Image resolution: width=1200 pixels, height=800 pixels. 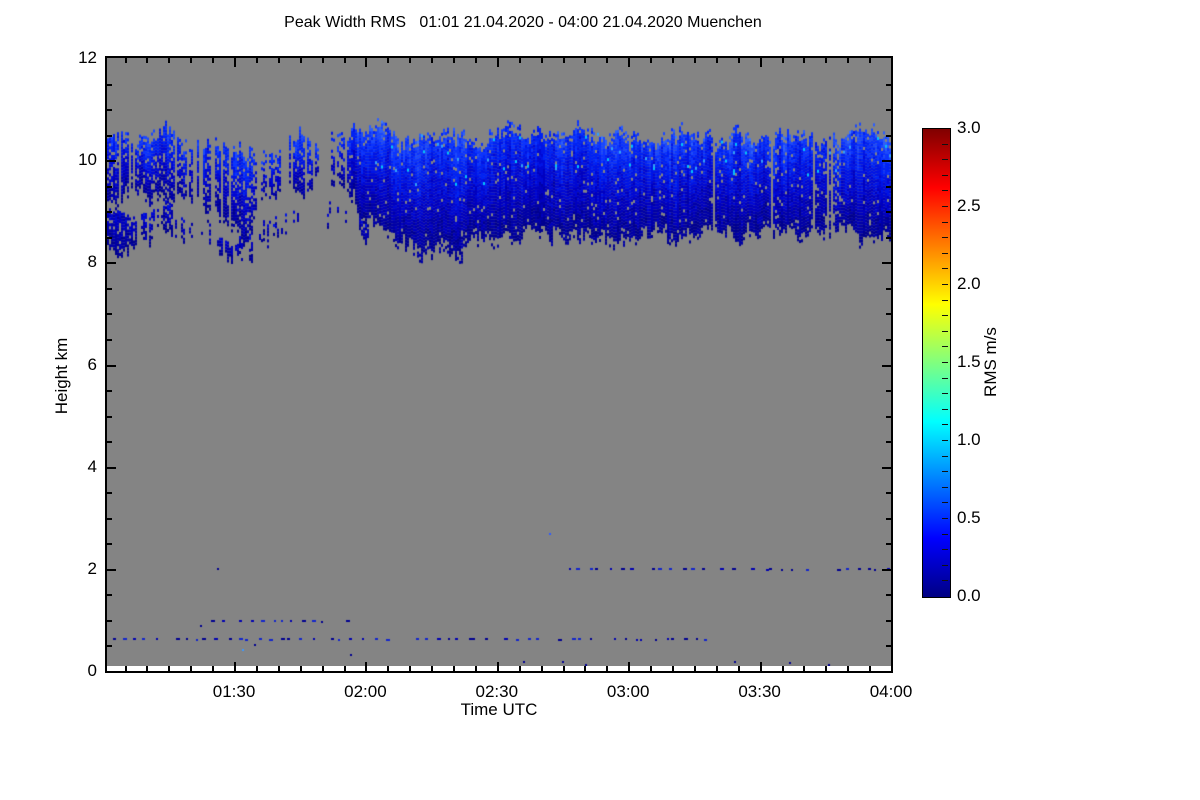 What do you see at coordinates (61, 376) in the screenshot?
I see `y-axis-label: Height km` at bounding box center [61, 376].